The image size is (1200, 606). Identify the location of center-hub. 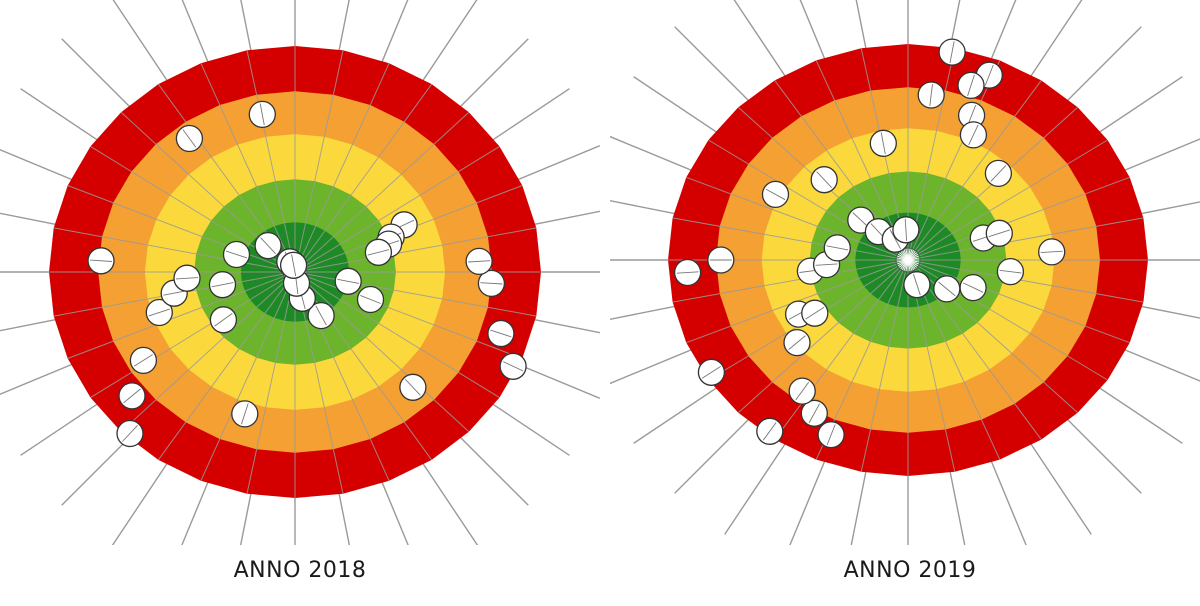
(908, 260).